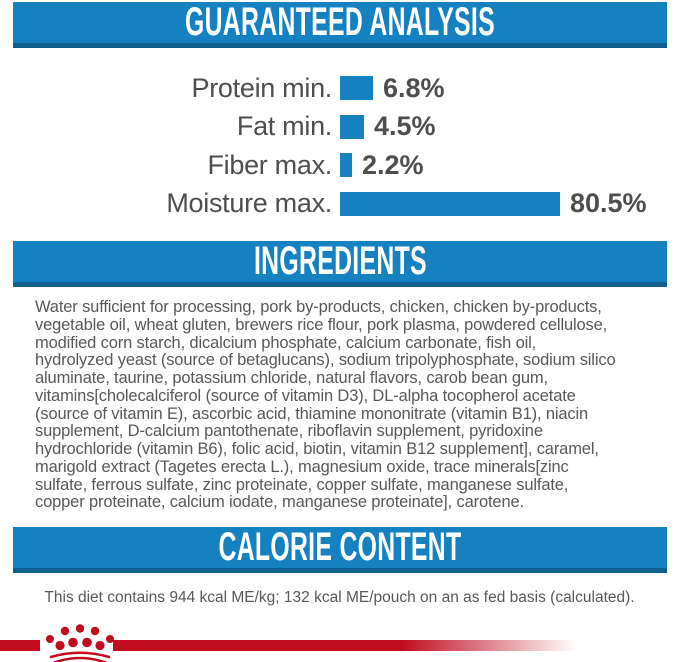 Image resolution: width=679 pixels, height=662 pixels. Describe the element at coordinates (405, 126) in the screenshot. I see `chart-value-fat: 4.5%` at that location.